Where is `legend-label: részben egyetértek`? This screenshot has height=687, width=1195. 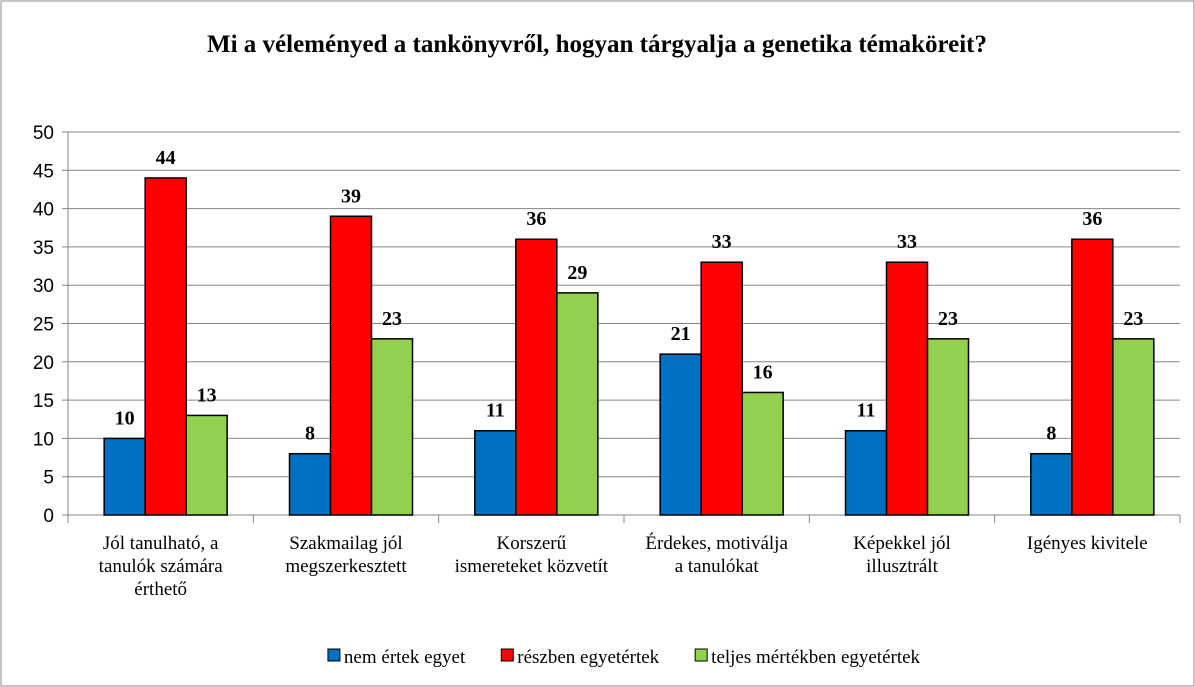
legend-label: részben egyetértek is located at coordinates (588, 657).